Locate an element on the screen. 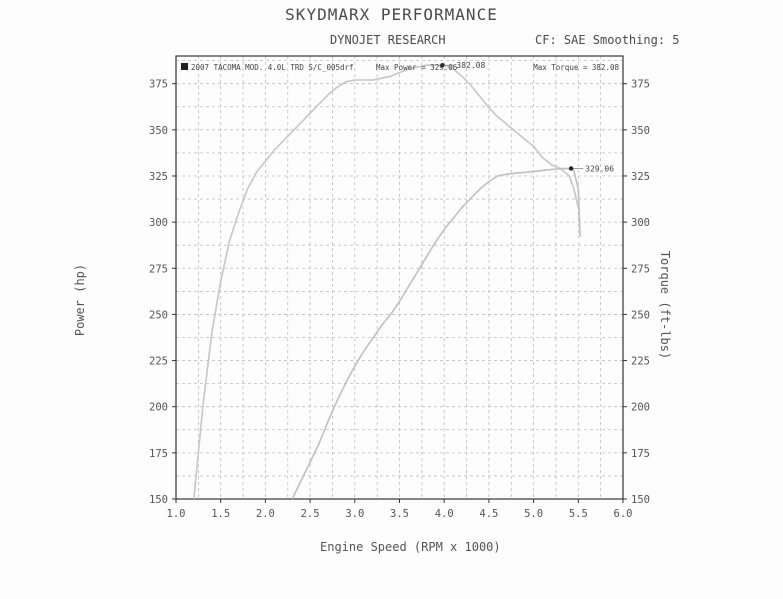 The height and width of the screenshot is (599, 783). chart-subtitle: DYNOJET RESEARCH is located at coordinates (388, 40).